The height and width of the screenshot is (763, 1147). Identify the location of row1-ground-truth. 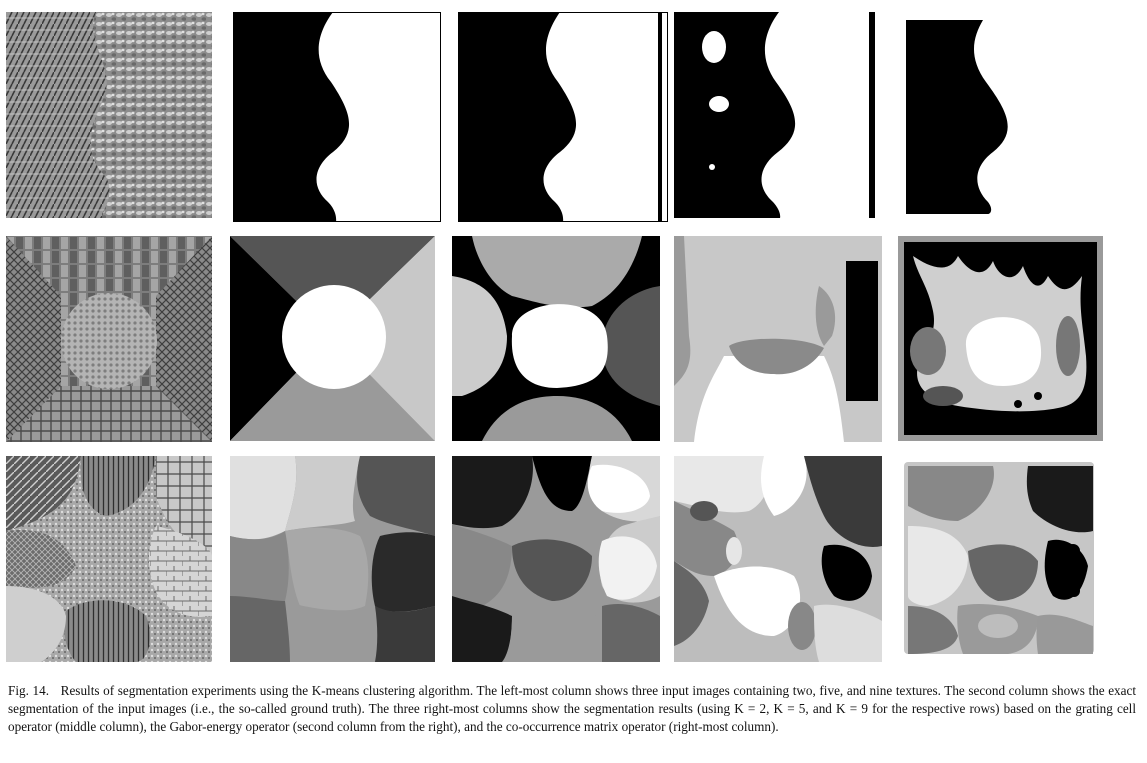
(337, 117).